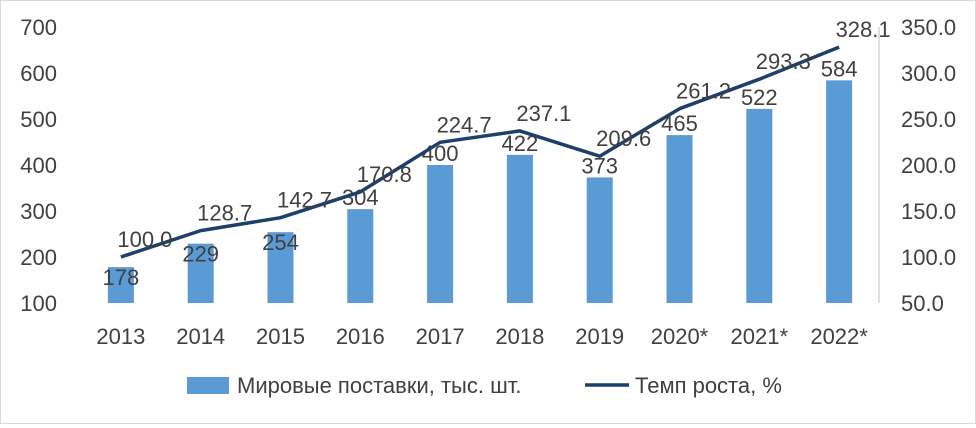 This screenshot has height=428, width=976. What do you see at coordinates (680, 336) in the screenshot?
I see `x-tick-label: 2020*` at bounding box center [680, 336].